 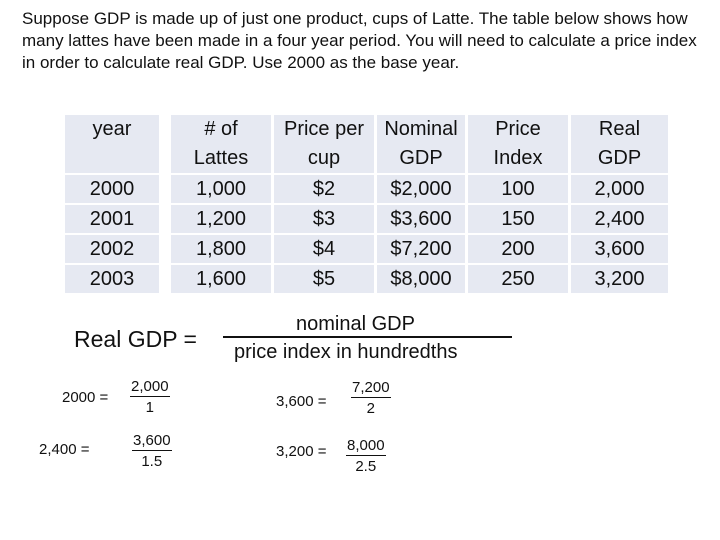 I want to click on cell-price-index: 150, so click(x=518, y=219).